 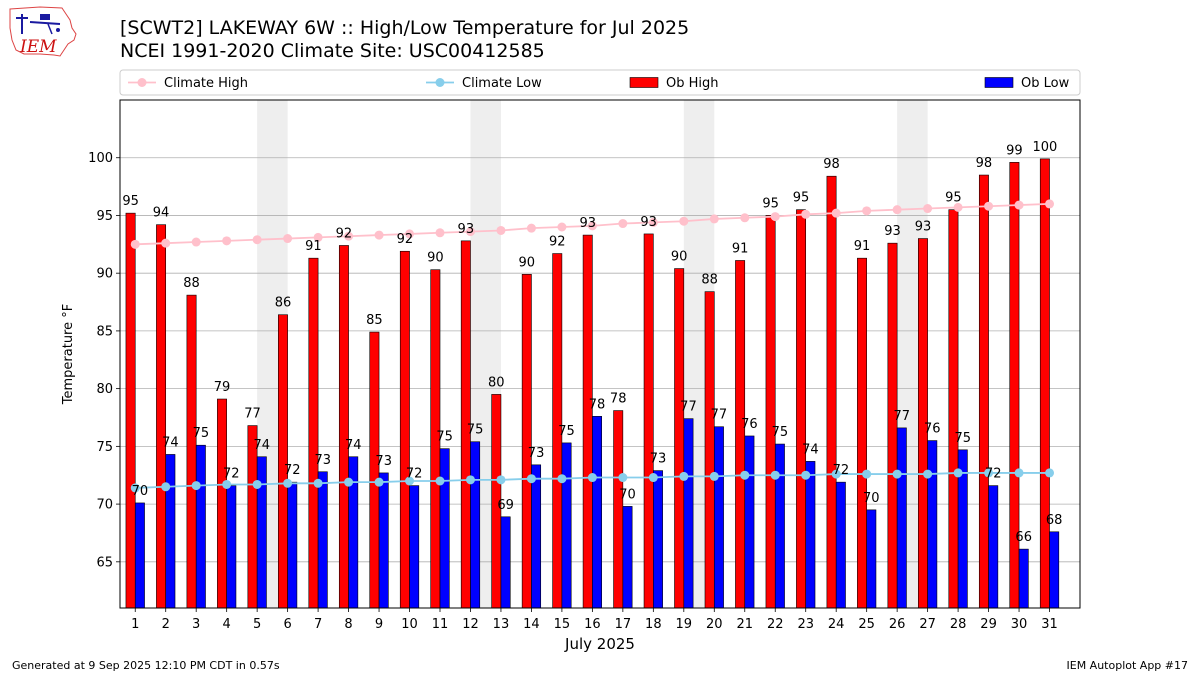 What do you see at coordinates (714, 624) in the screenshot?
I see `x-tick-label: 20` at bounding box center [714, 624].